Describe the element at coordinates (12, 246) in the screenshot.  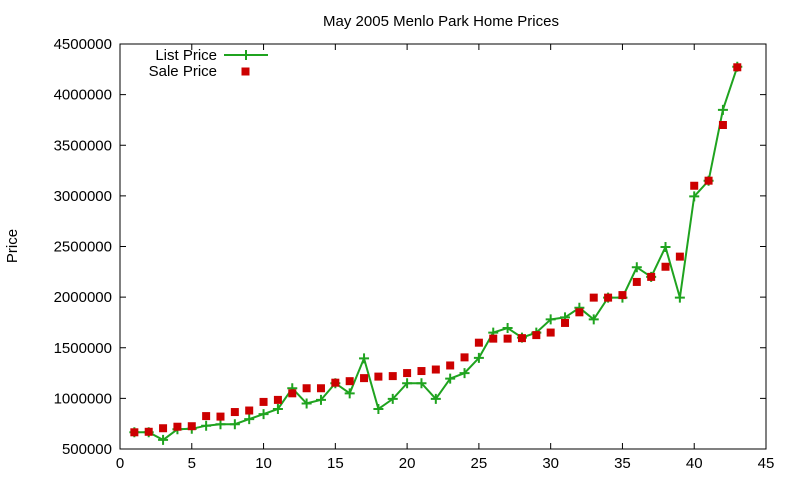
I see `y-axis-label: Price` at that location.